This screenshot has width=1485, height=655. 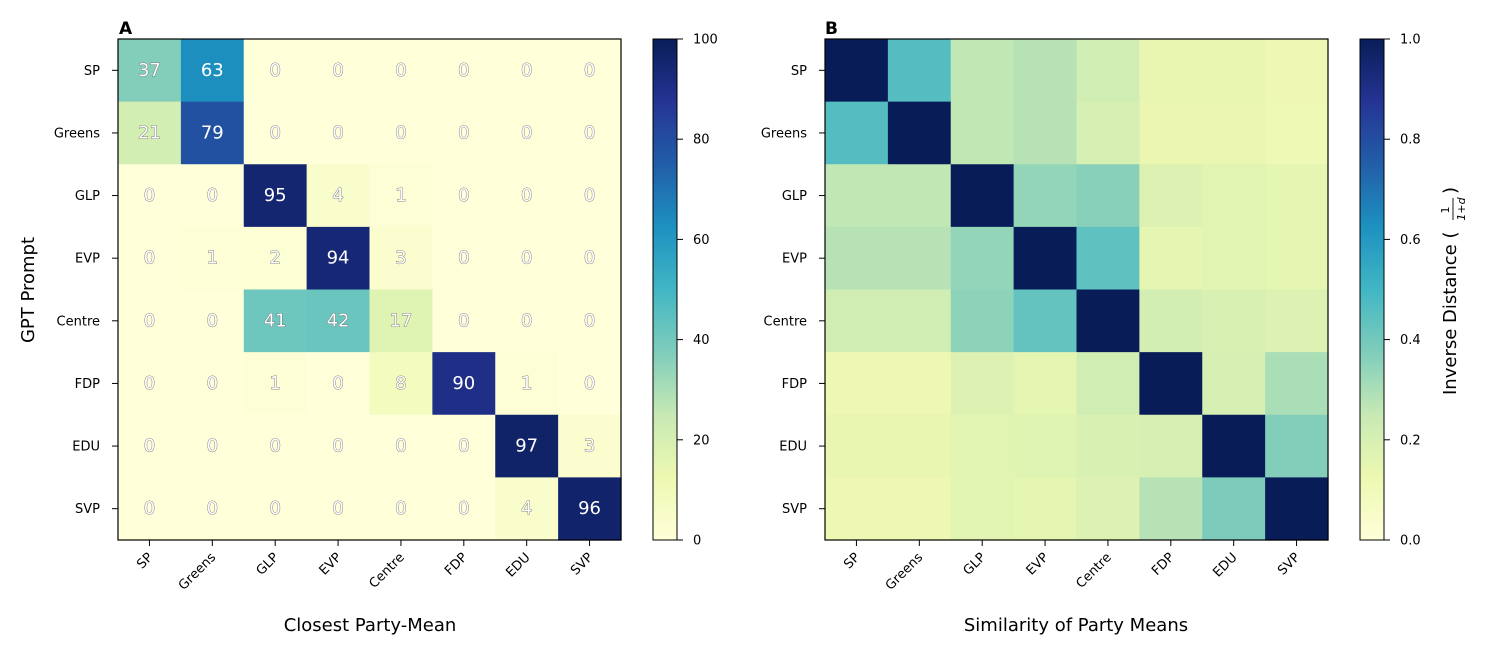 What do you see at coordinates (982, 321) in the screenshot?
I see `heatmap-cell-centre-glp` at bounding box center [982, 321].